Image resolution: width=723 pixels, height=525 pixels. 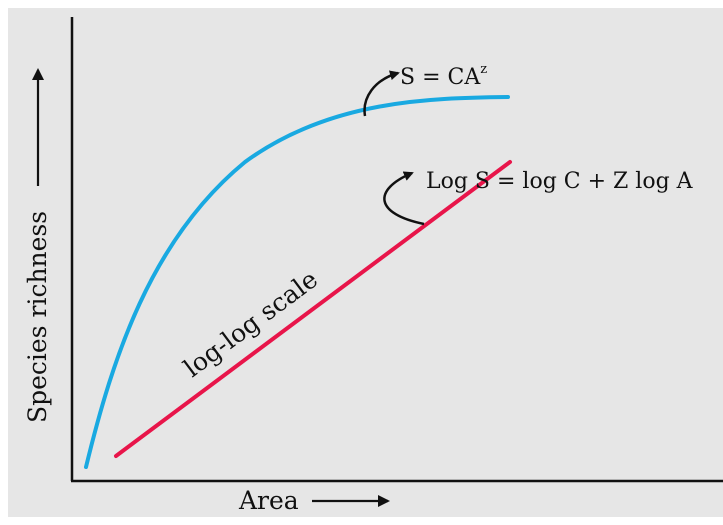 I want to click on curve-callout-arrow, so click(x=381, y=93).